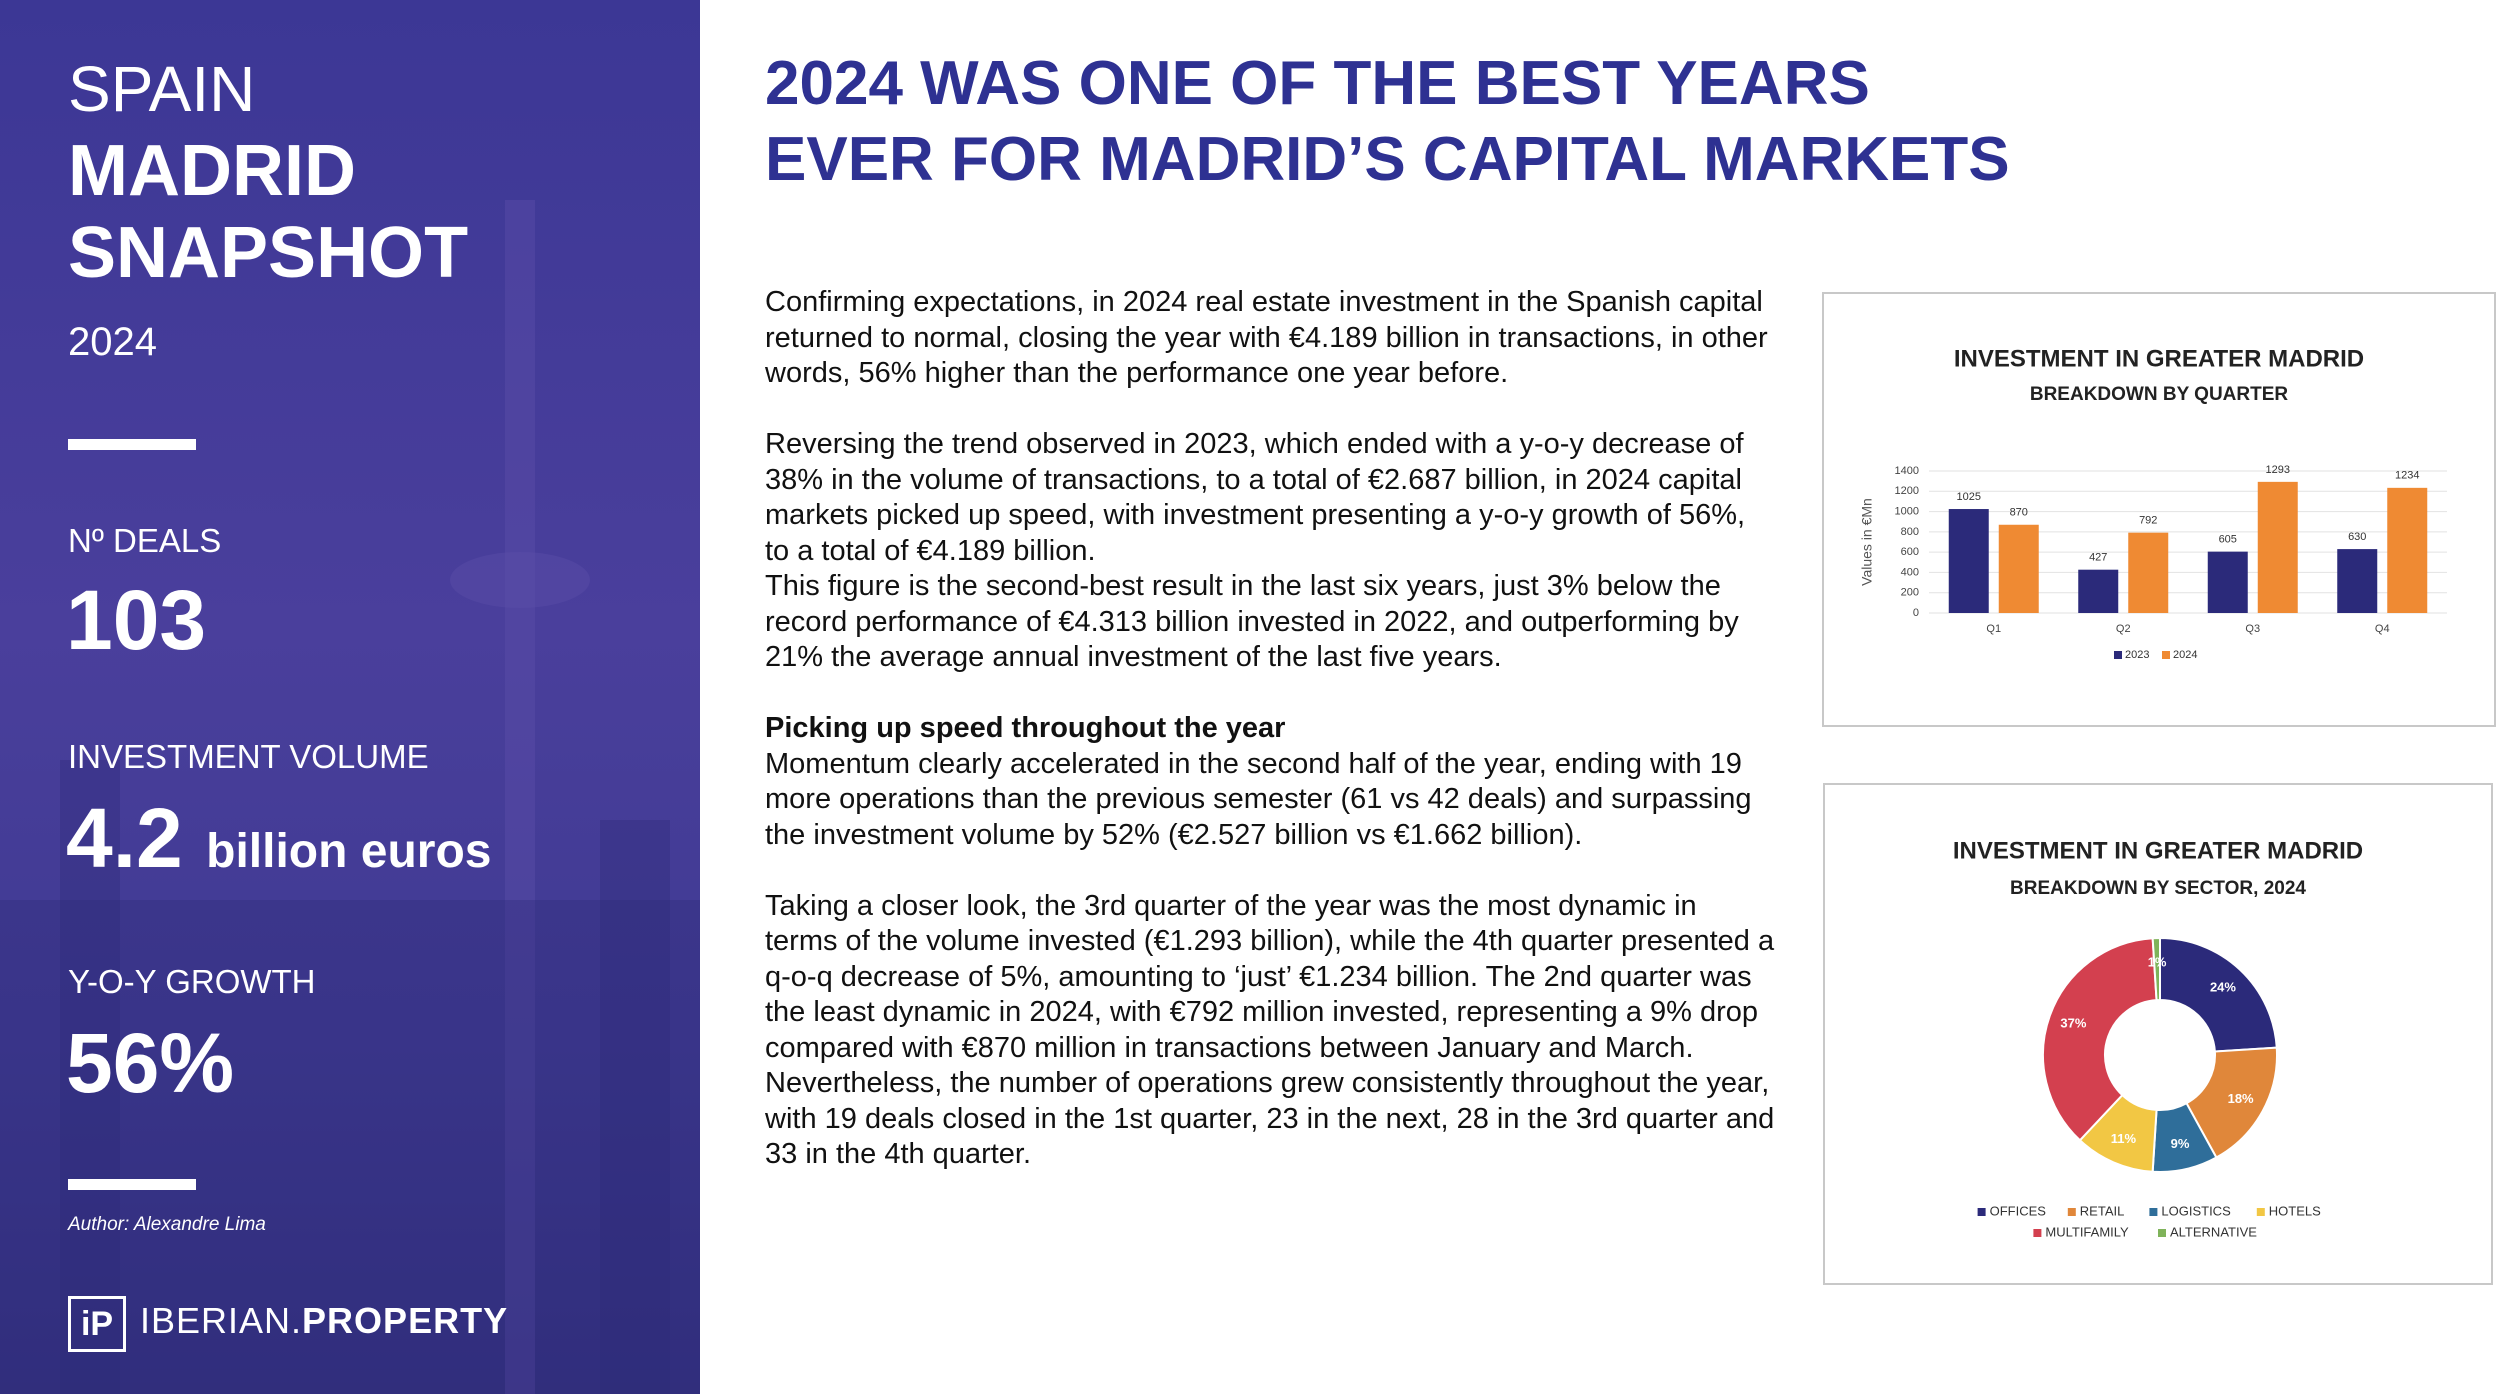 This screenshot has height=1394, width=2514. I want to click on legend-label: OFFICES, so click(2018, 1210).